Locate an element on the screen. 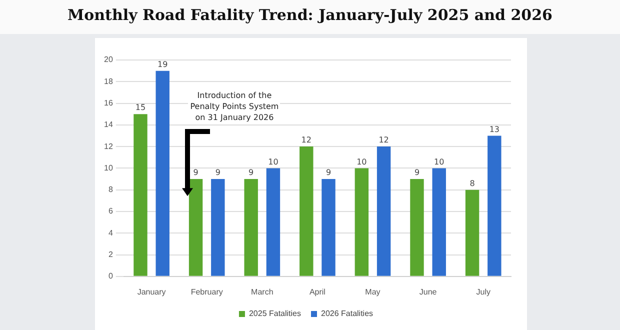  x-tick-label: July is located at coordinates (483, 291).